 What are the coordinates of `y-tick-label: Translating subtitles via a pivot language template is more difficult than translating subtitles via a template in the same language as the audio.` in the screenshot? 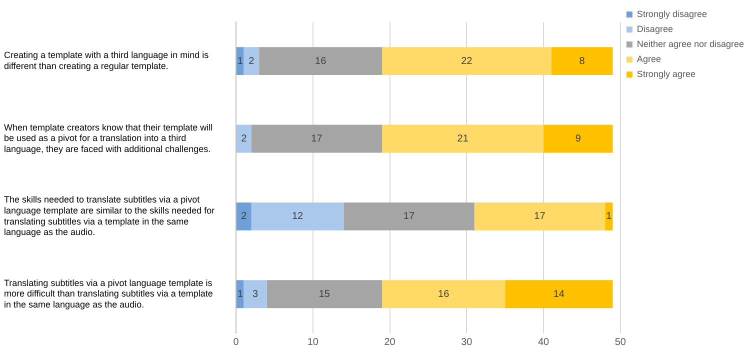 It's located at (108, 294).